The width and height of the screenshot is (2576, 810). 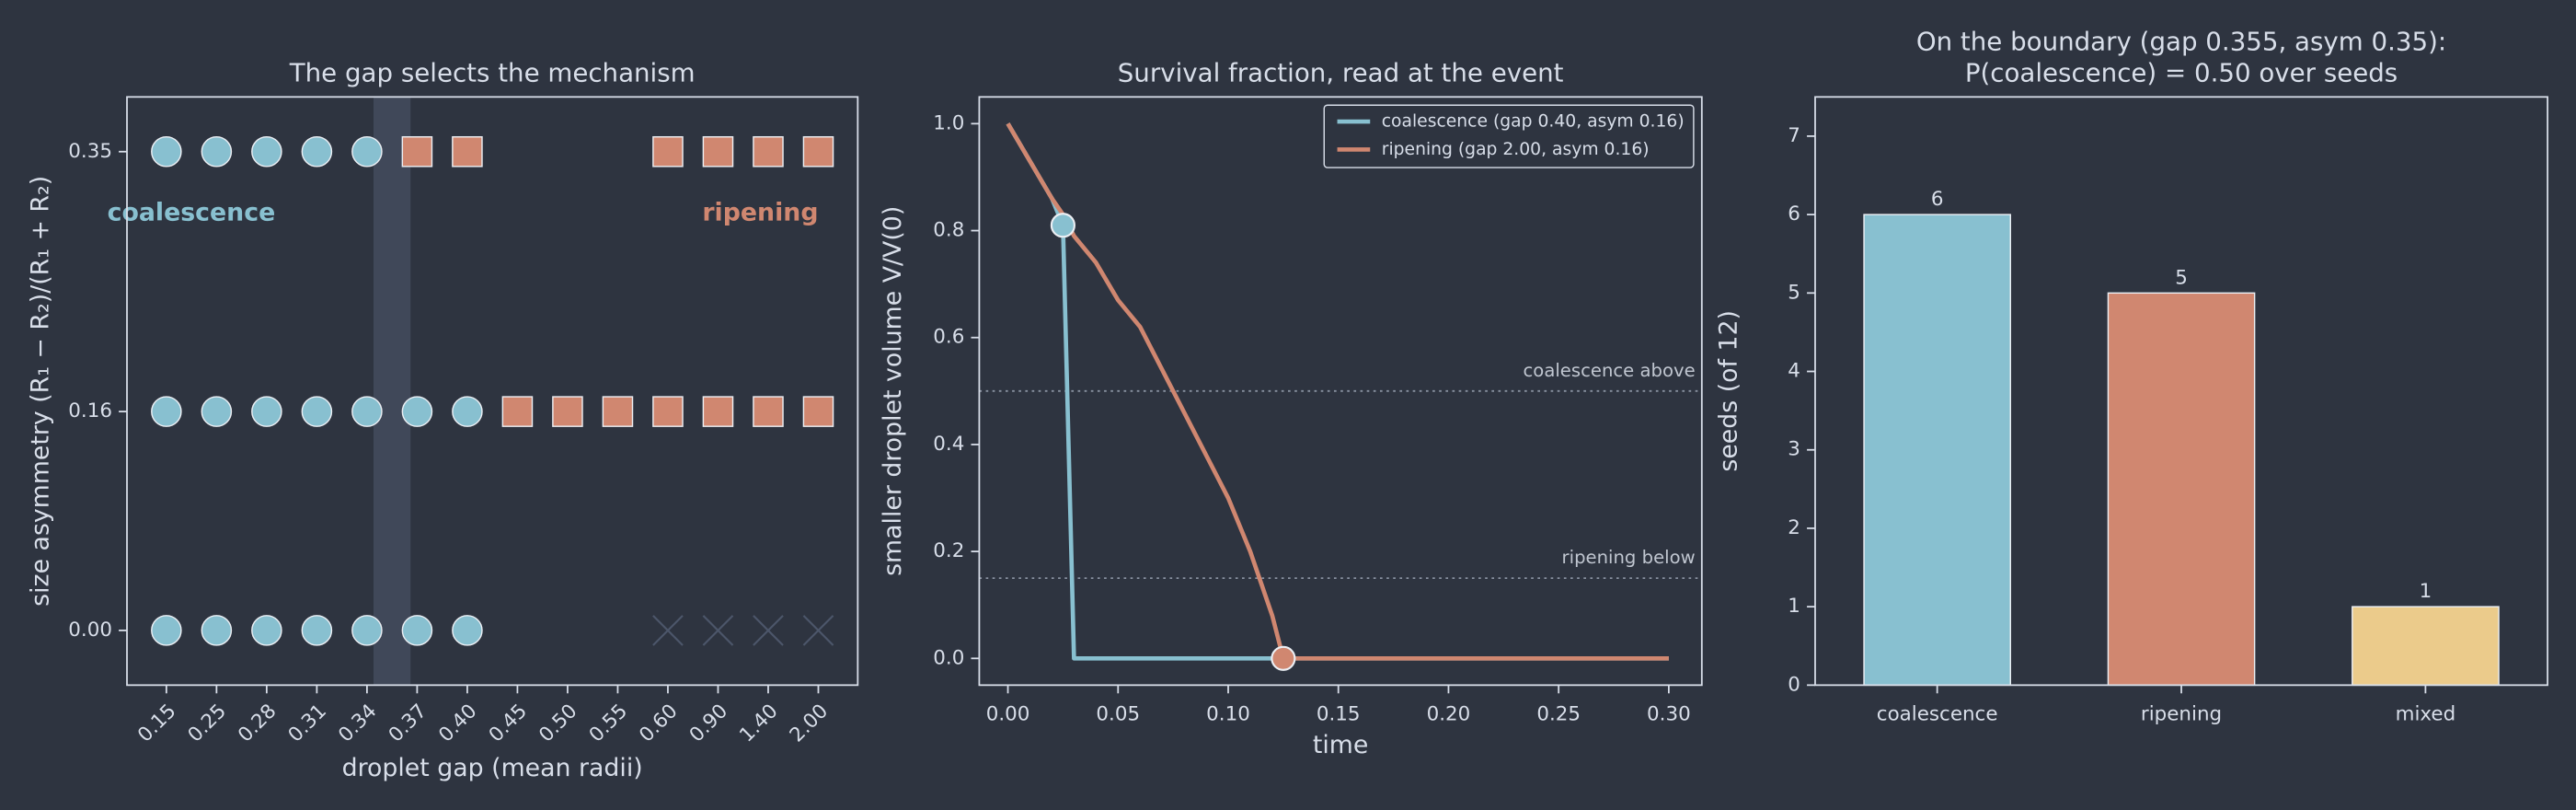 I want to click on chart-title: The gap selects the mechanism, so click(x=493, y=72).